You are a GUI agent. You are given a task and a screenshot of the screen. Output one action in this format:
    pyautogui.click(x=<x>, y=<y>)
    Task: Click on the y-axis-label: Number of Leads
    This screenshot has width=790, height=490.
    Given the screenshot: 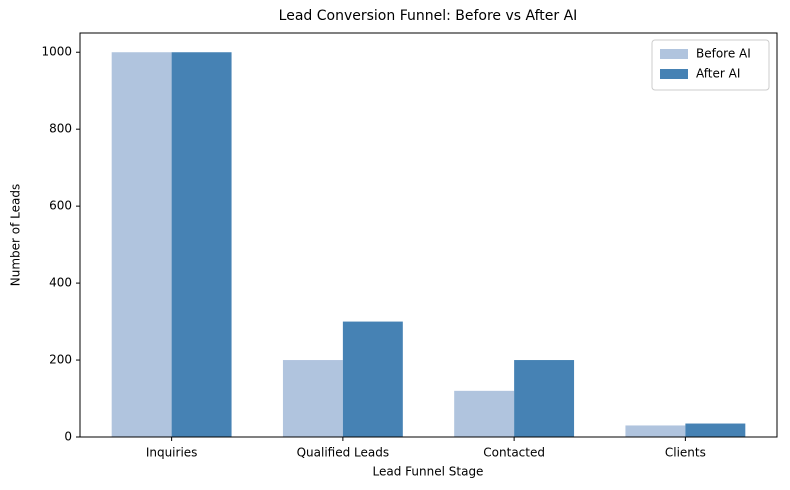 What is the action you would take?
    pyautogui.click(x=16, y=235)
    